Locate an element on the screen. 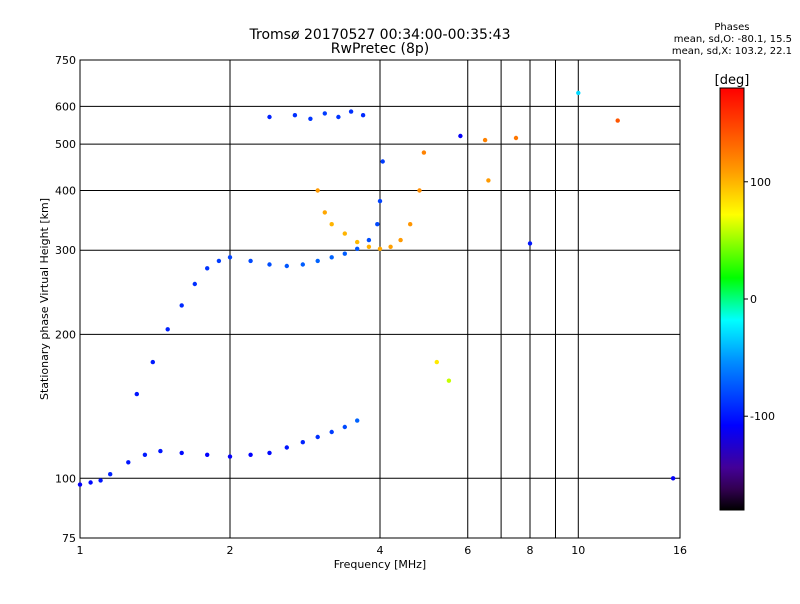 This screenshot has height=604, width=800. y-tick-label: 500 is located at coordinates (65, 144).